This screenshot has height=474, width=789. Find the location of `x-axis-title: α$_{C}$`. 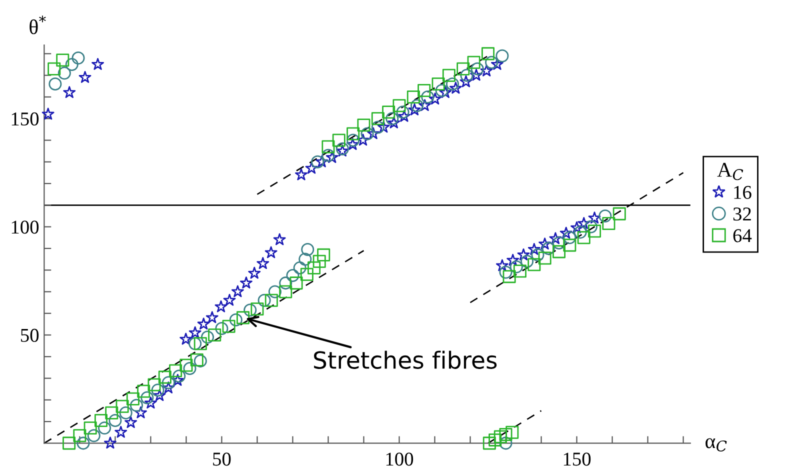

x-axis-title: α$_{C}$ is located at coordinates (716, 445).